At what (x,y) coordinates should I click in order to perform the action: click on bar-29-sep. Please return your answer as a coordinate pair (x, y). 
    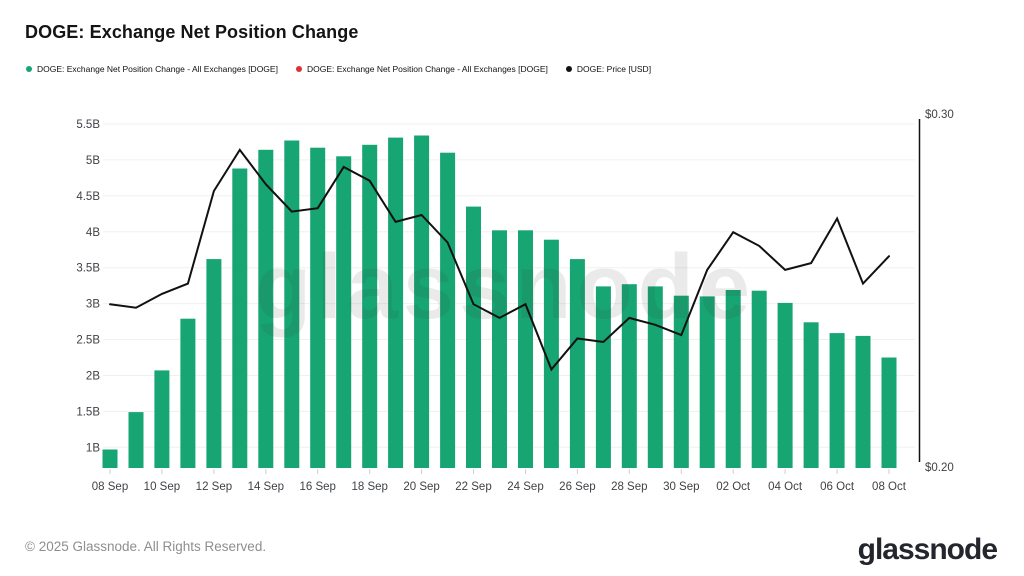
    Looking at the image, I should click on (655, 377).